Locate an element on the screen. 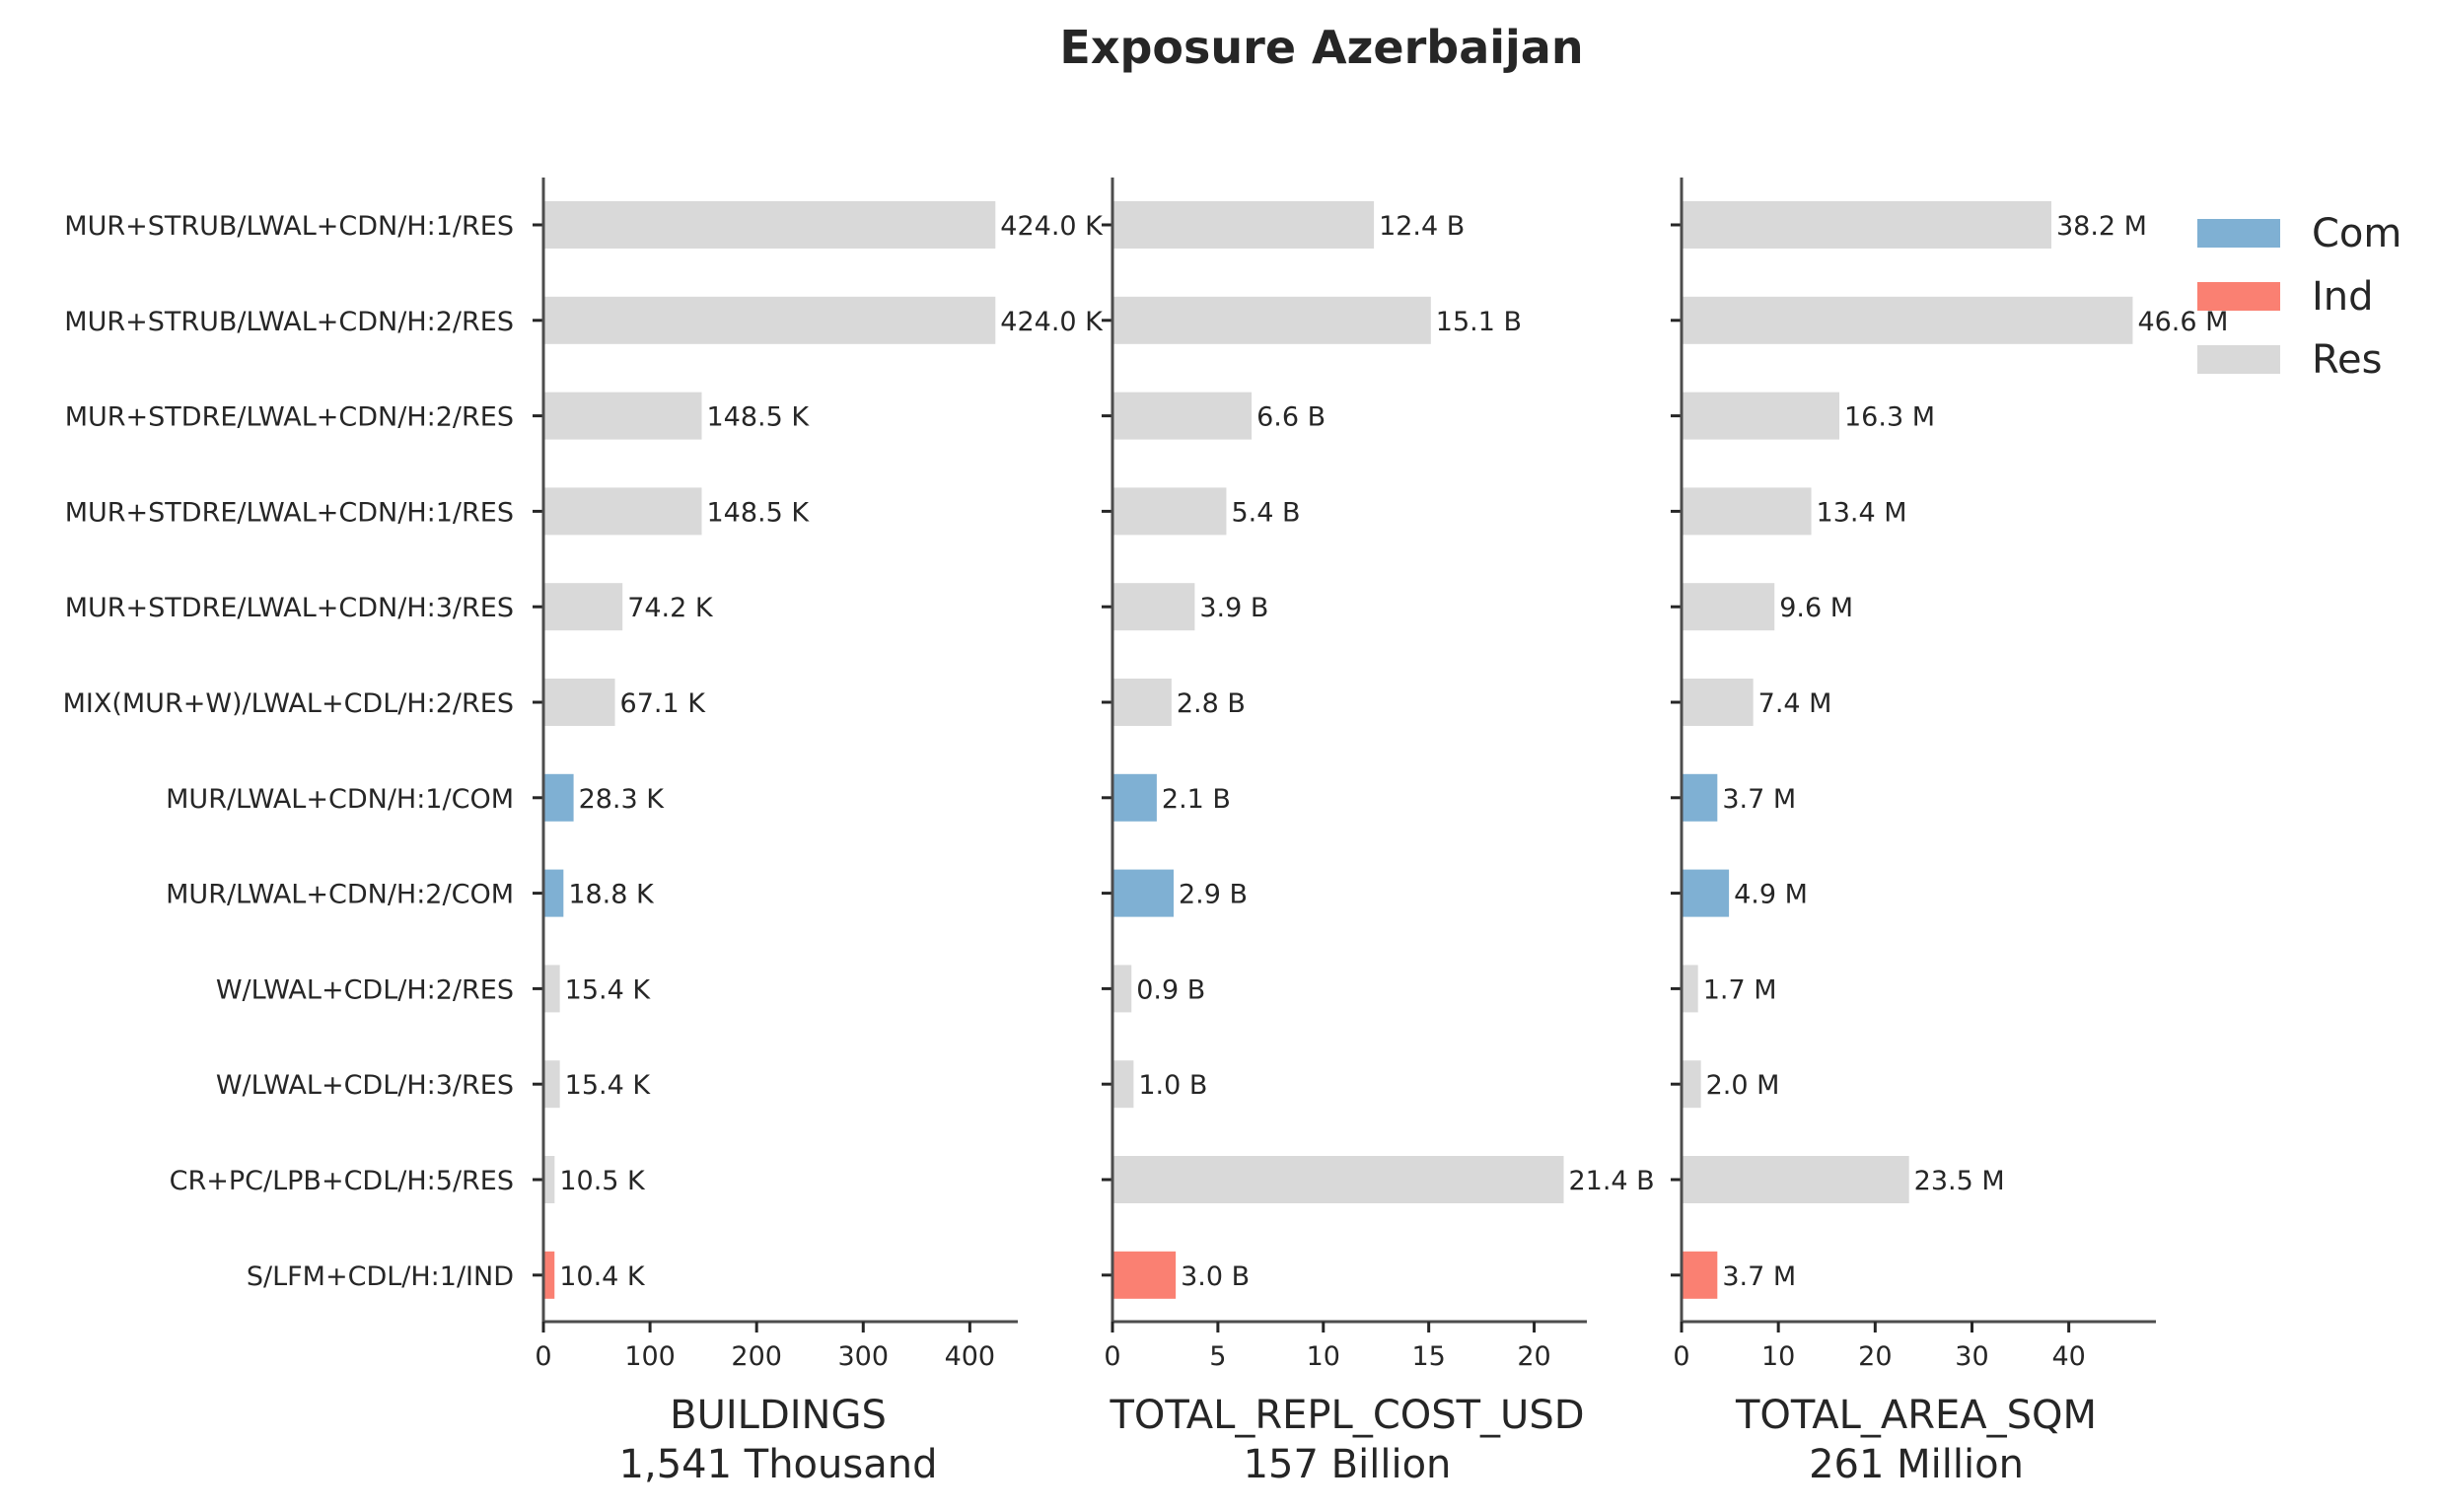  data-label: 1.0 B is located at coordinates (1172, 1085).